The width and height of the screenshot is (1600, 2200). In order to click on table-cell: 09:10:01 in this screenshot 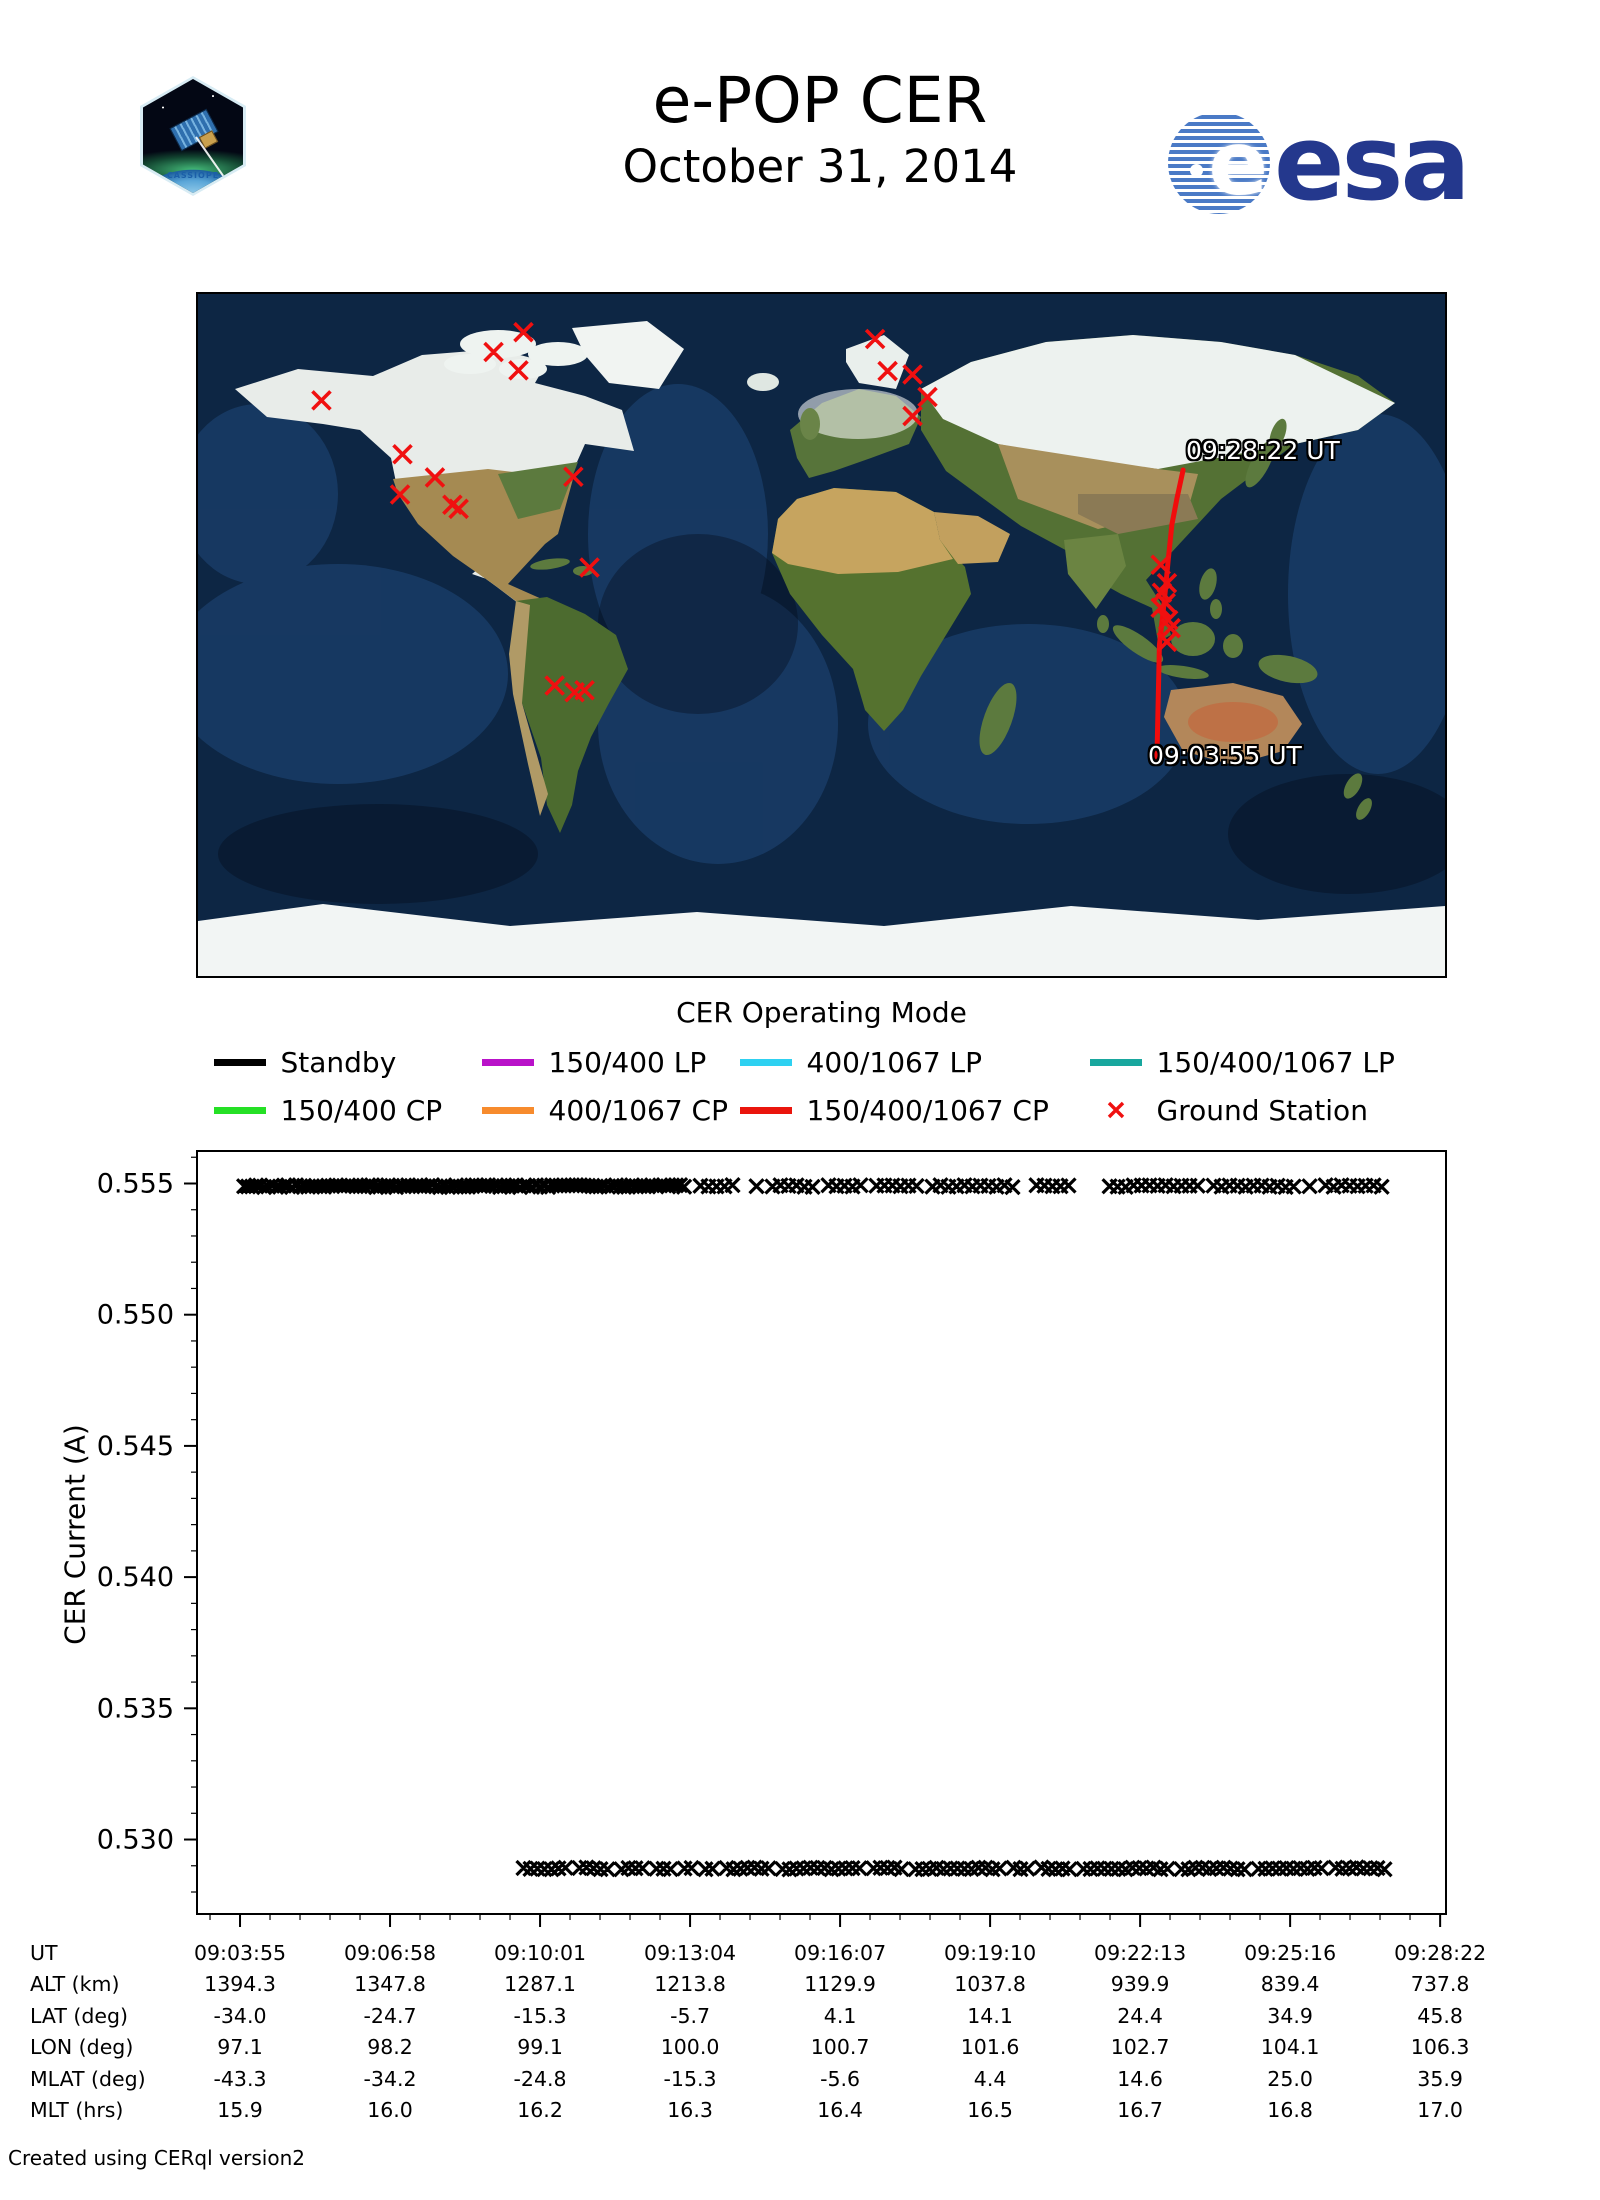, I will do `click(540, 1953)`.